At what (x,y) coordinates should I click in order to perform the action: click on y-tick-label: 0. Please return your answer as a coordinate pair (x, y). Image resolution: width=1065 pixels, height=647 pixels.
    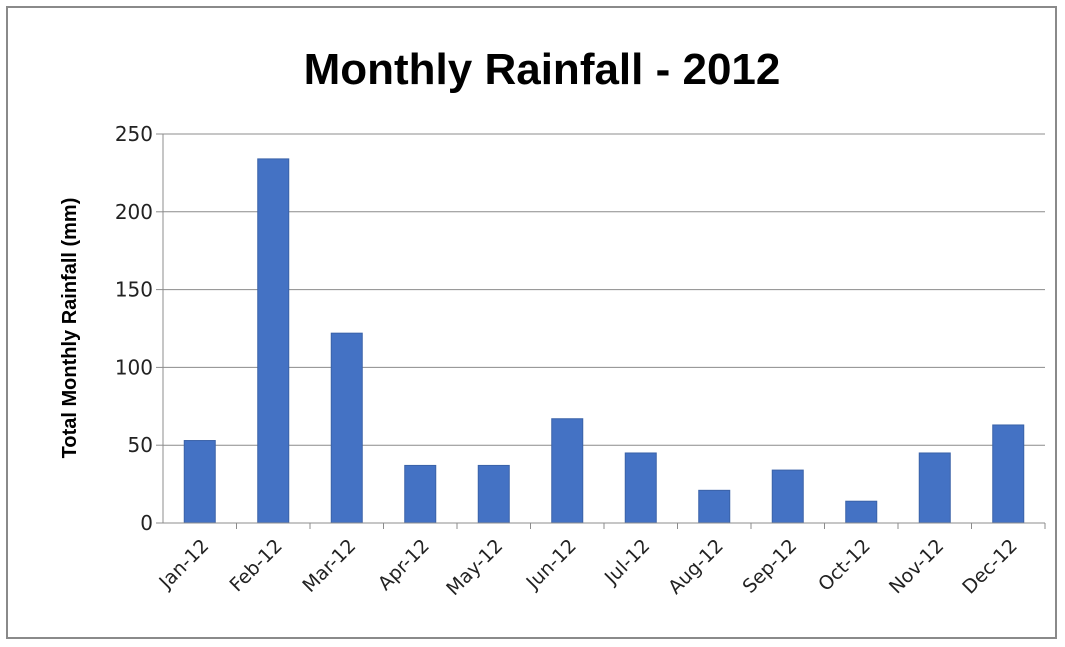
    Looking at the image, I should click on (146, 523).